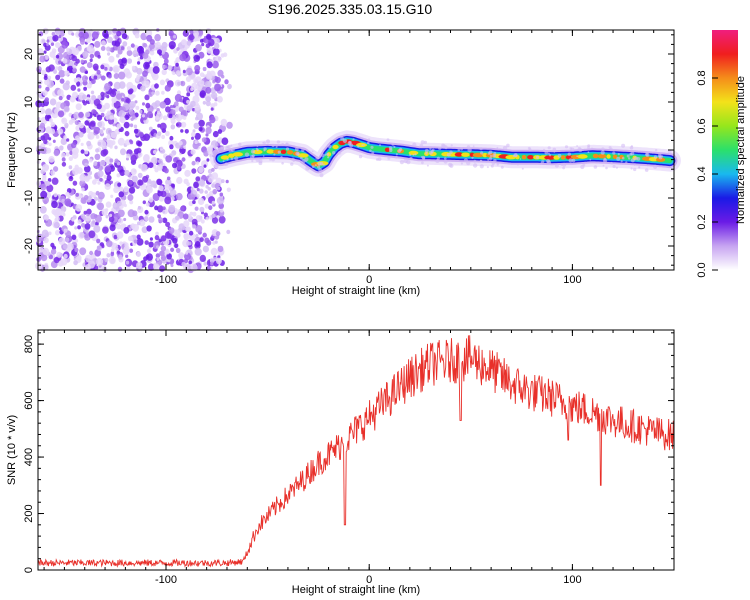  What do you see at coordinates (29, 513) in the screenshot?
I see `y-tick-label: 200` at bounding box center [29, 513].